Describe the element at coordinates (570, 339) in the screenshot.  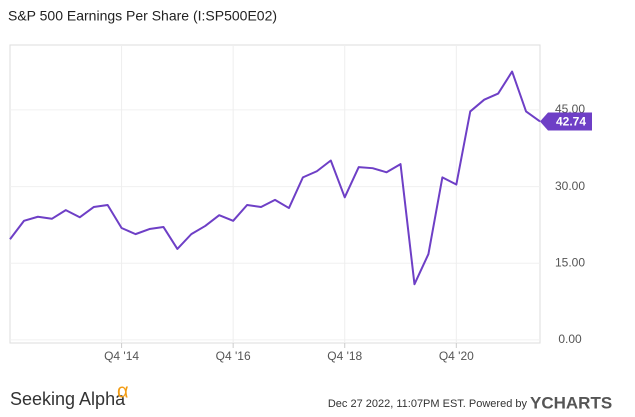
I see `y-tick-label: 0.00` at that location.